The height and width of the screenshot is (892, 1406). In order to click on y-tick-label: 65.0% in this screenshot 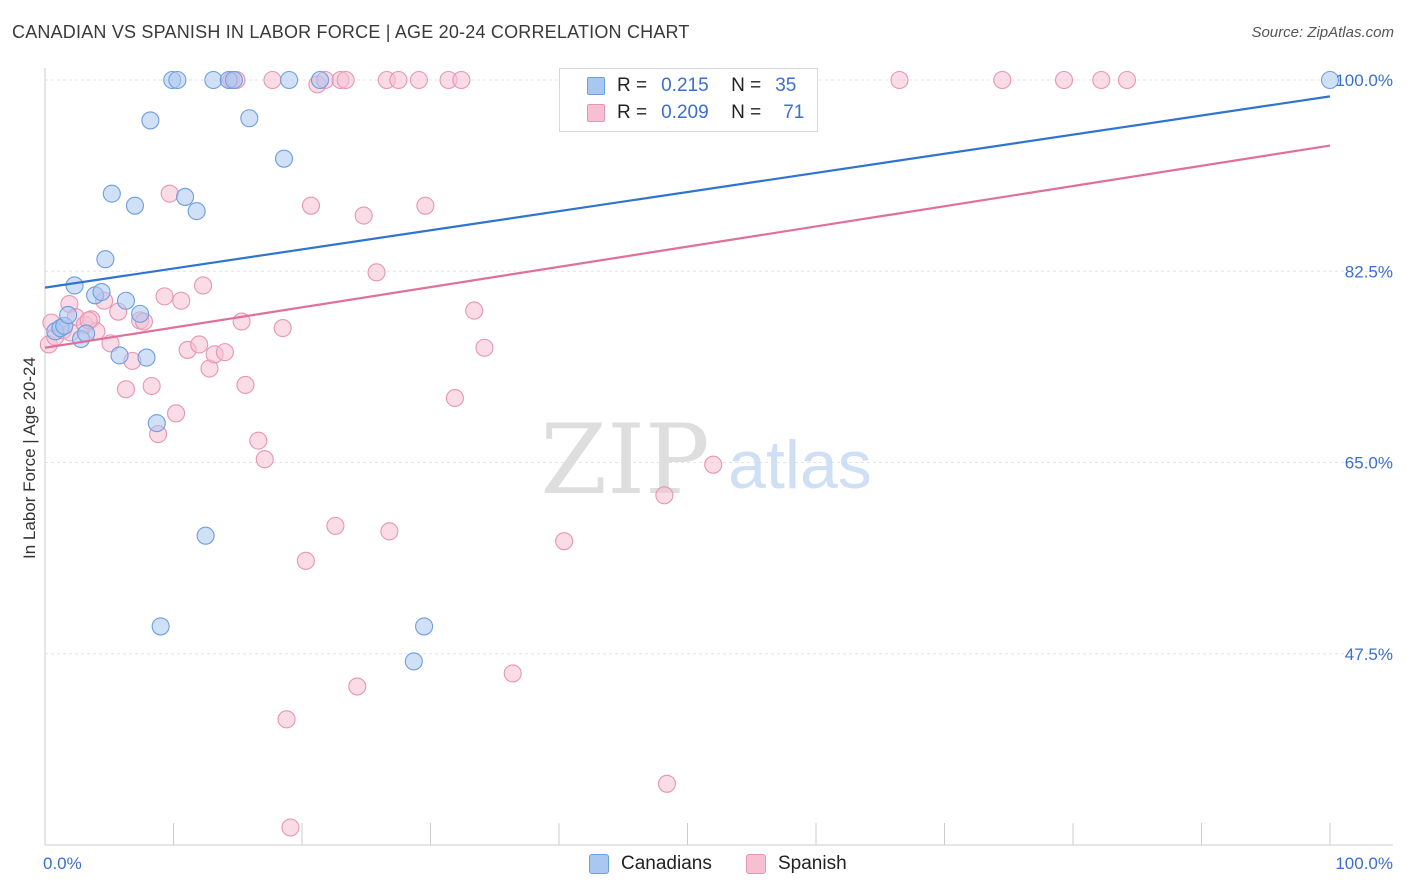, I will do `click(1369, 463)`.